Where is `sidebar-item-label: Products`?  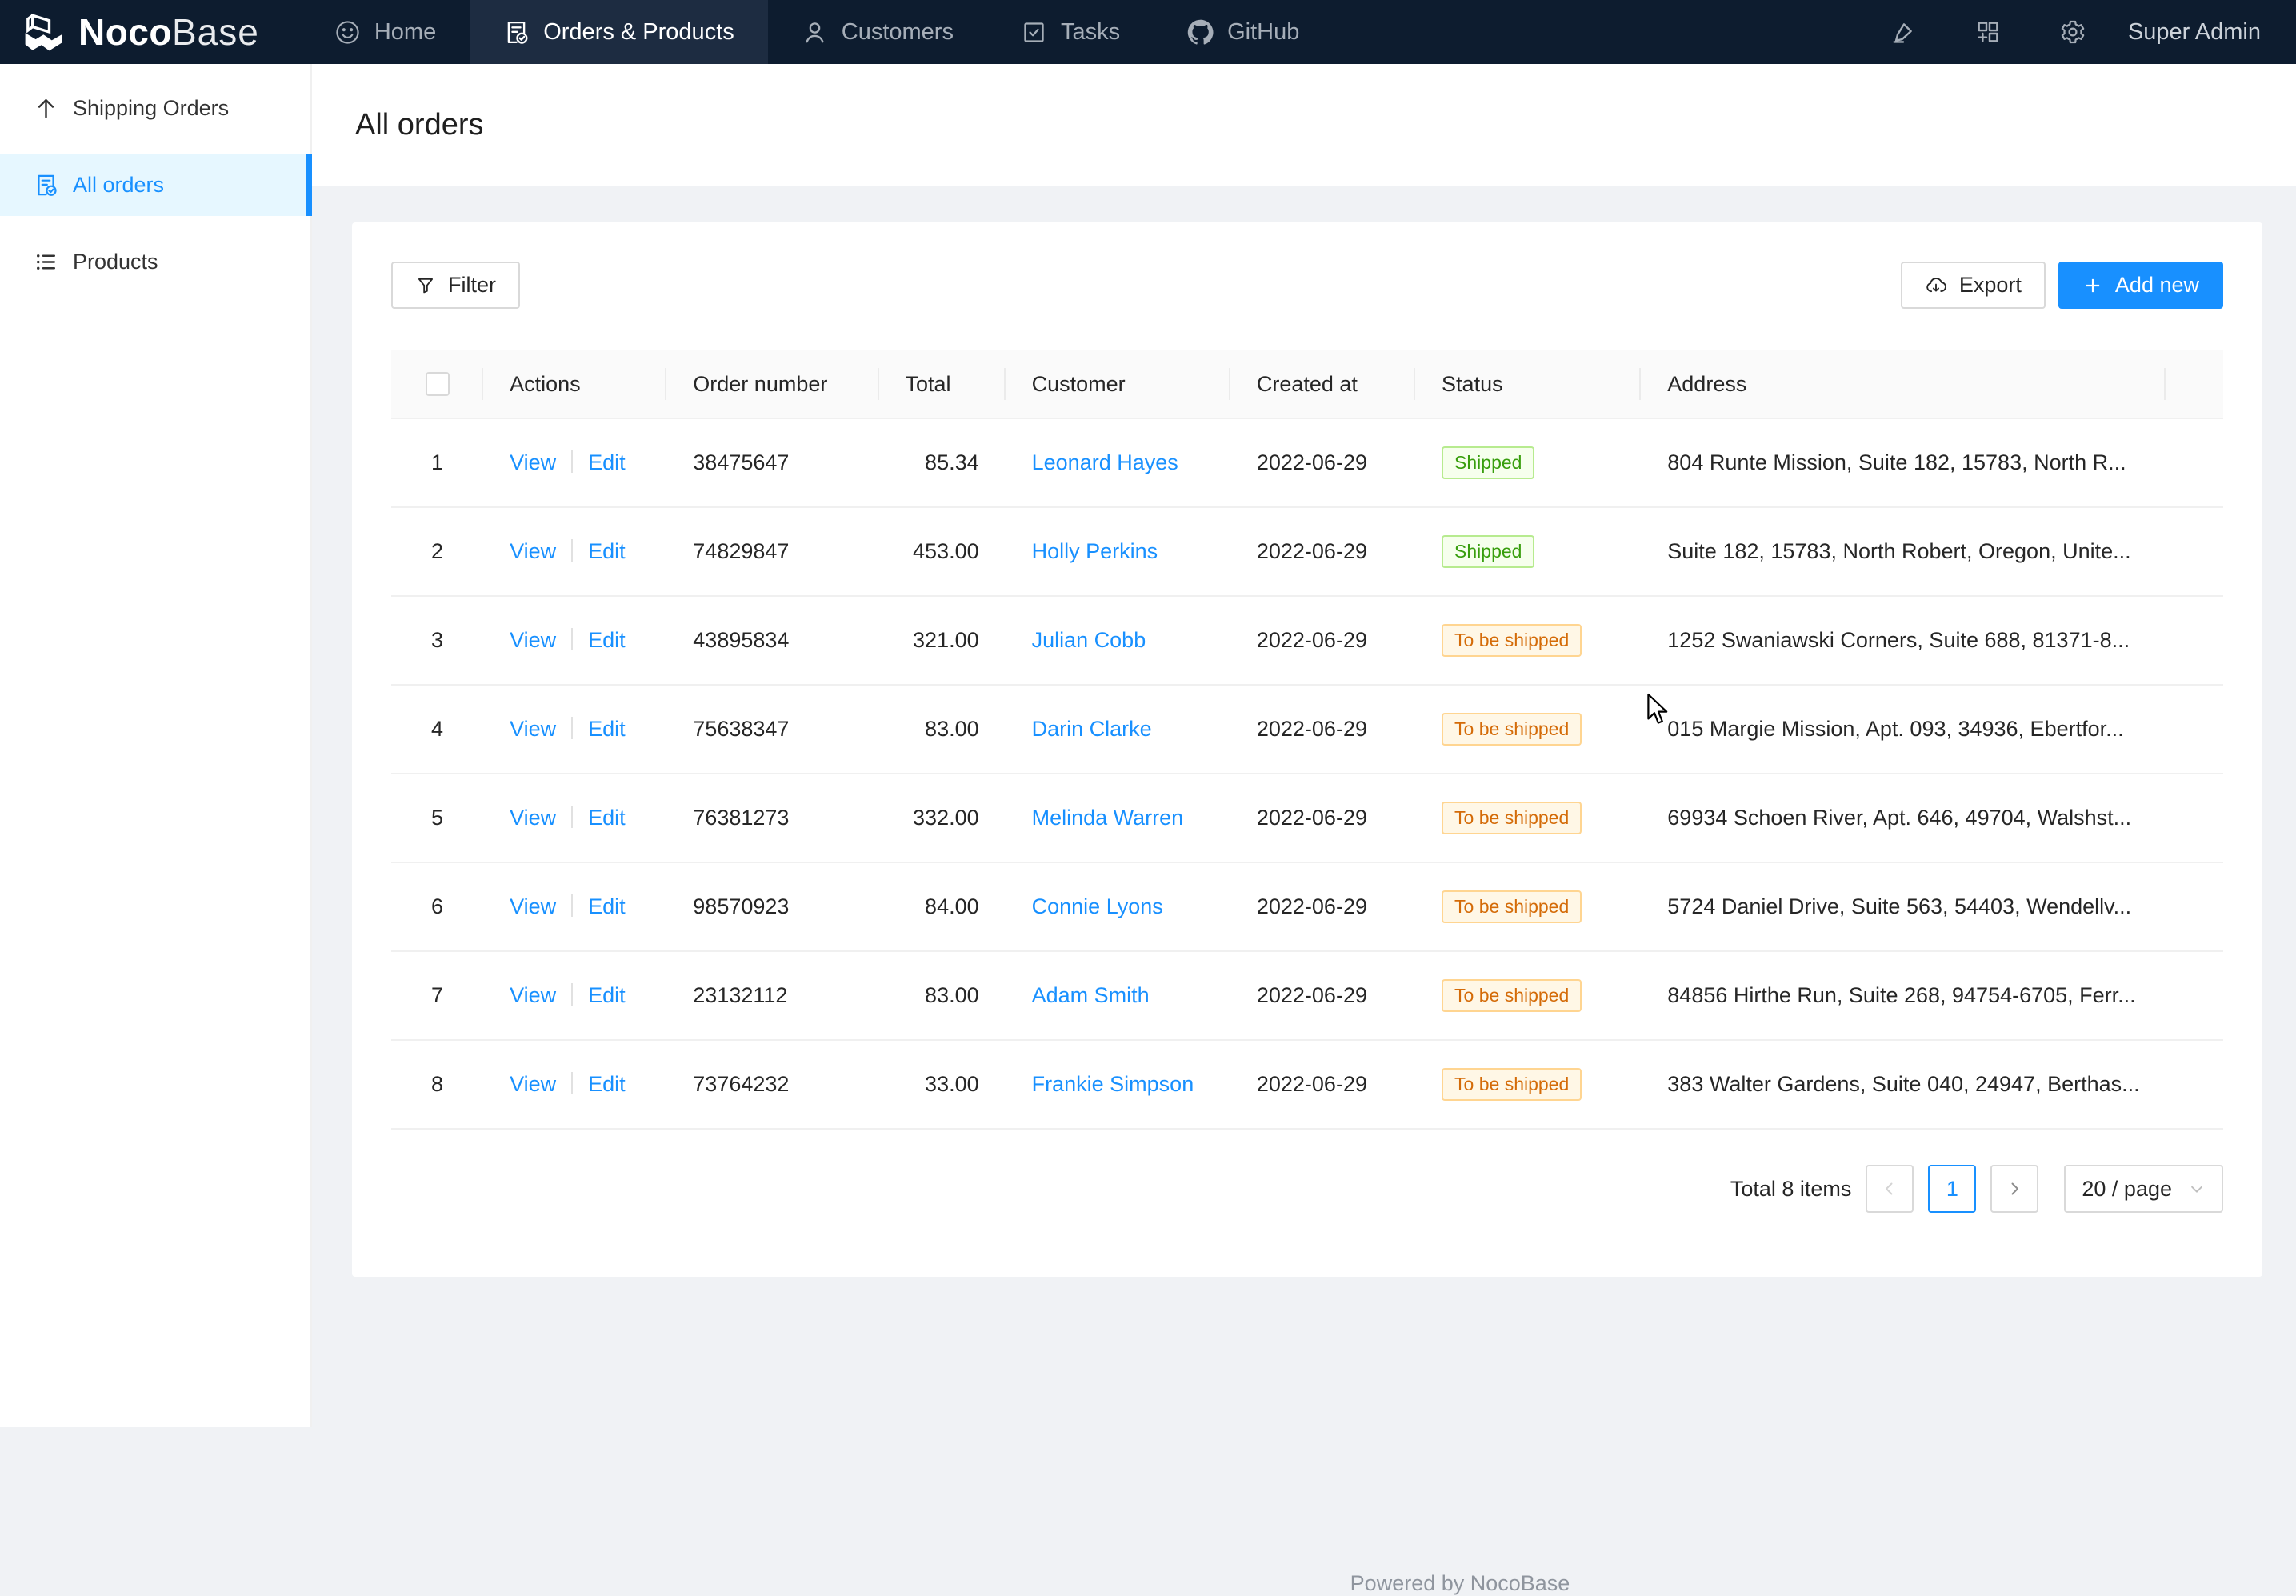
sidebar-item-label: Products is located at coordinates (115, 261).